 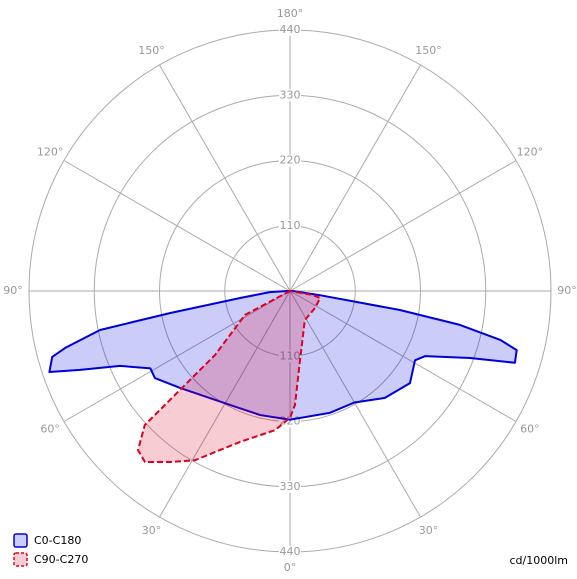 What do you see at coordinates (290, 13) in the screenshot?
I see `angle-label: 180°` at bounding box center [290, 13].